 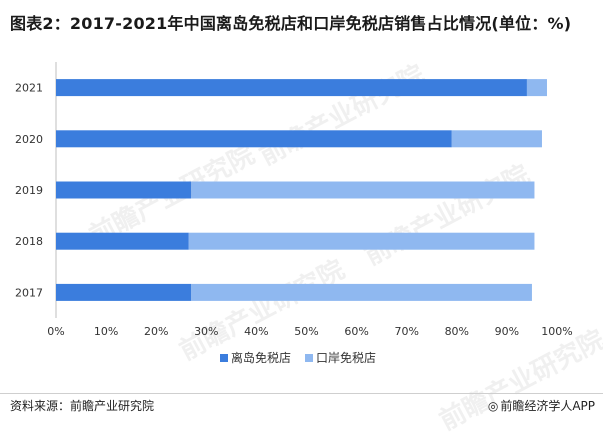 What do you see at coordinates (206, 331) in the screenshot?
I see `x-tick-label: 30%` at bounding box center [206, 331].